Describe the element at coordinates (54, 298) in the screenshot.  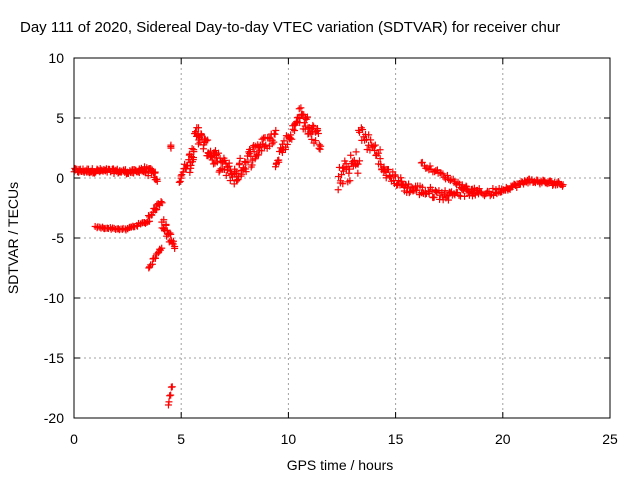
I see `y-tick-label: -10` at that location.